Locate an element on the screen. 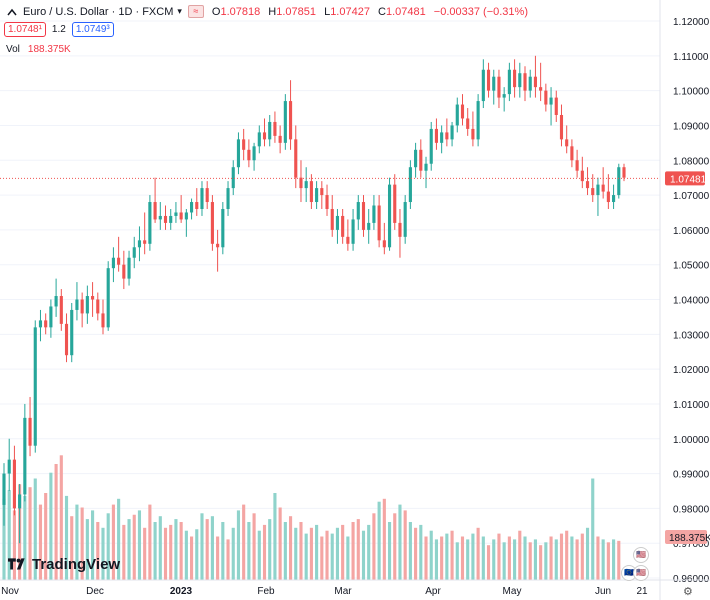 This screenshot has height=600, width=710. chevron-down-icon: ▾ is located at coordinates (179, 11).